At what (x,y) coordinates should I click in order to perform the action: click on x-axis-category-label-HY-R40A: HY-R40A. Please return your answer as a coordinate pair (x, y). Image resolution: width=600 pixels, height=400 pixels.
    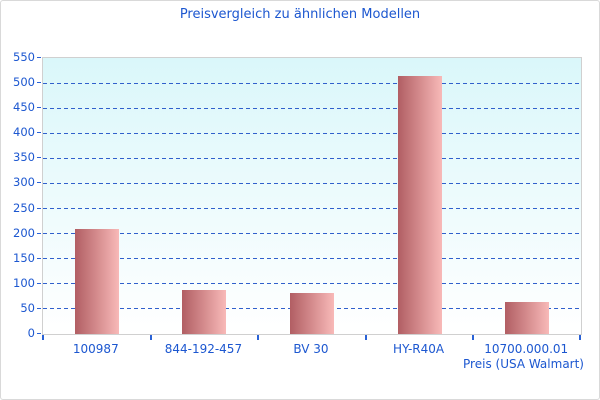
    Looking at the image, I should click on (419, 349).